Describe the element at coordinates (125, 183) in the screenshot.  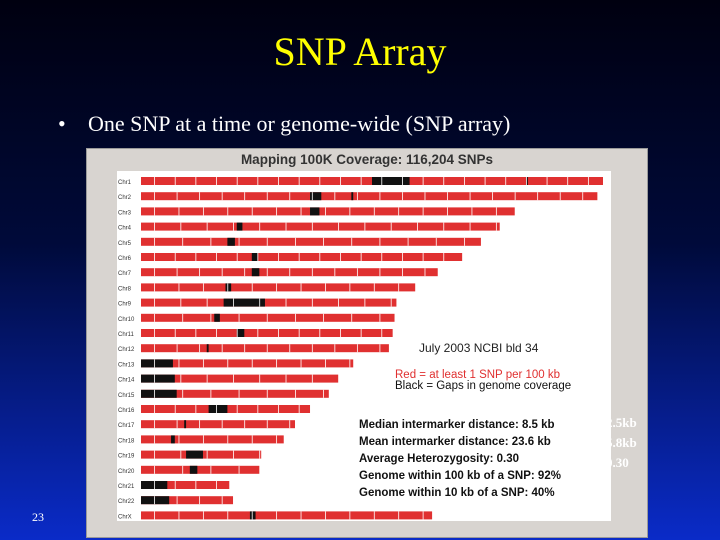
I see `chromosome-label: Chr1` at that location.